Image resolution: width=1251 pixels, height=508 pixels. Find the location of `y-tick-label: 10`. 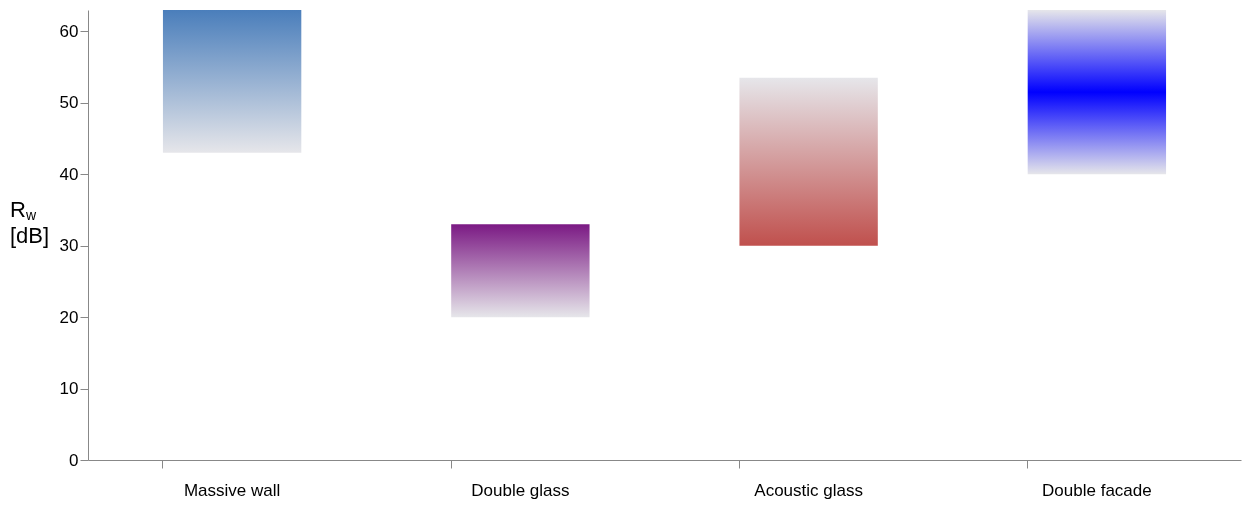

y-tick-label: 10 is located at coordinates (69, 389).